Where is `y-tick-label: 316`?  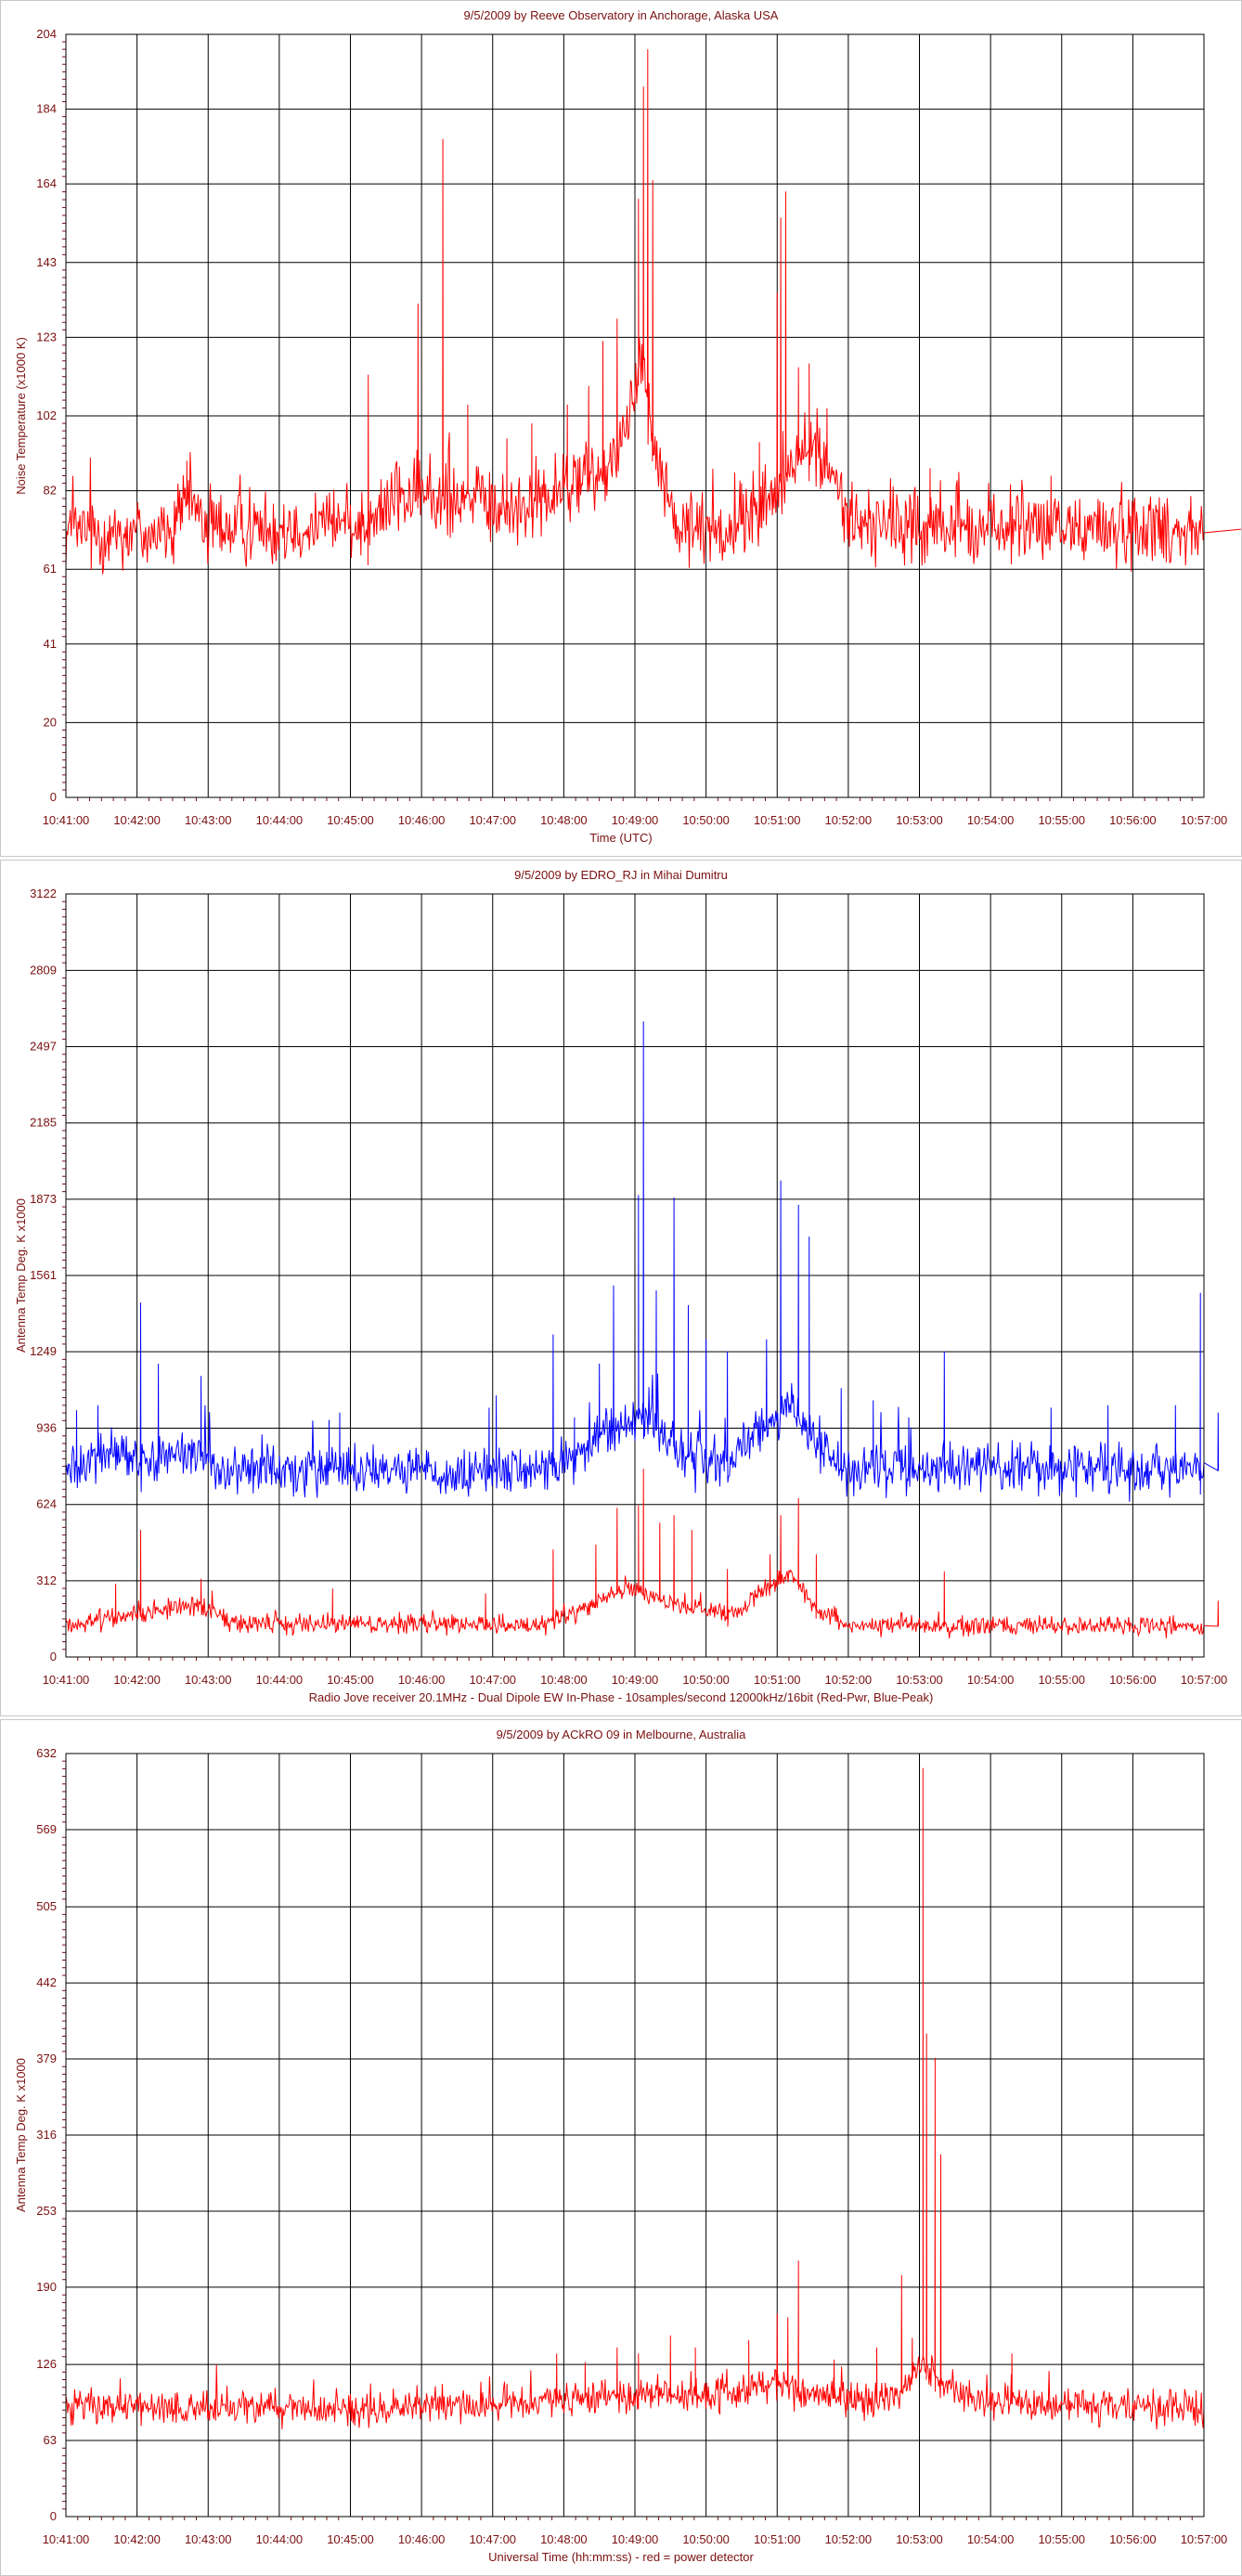 y-tick-label: 316 is located at coordinates (46, 2135).